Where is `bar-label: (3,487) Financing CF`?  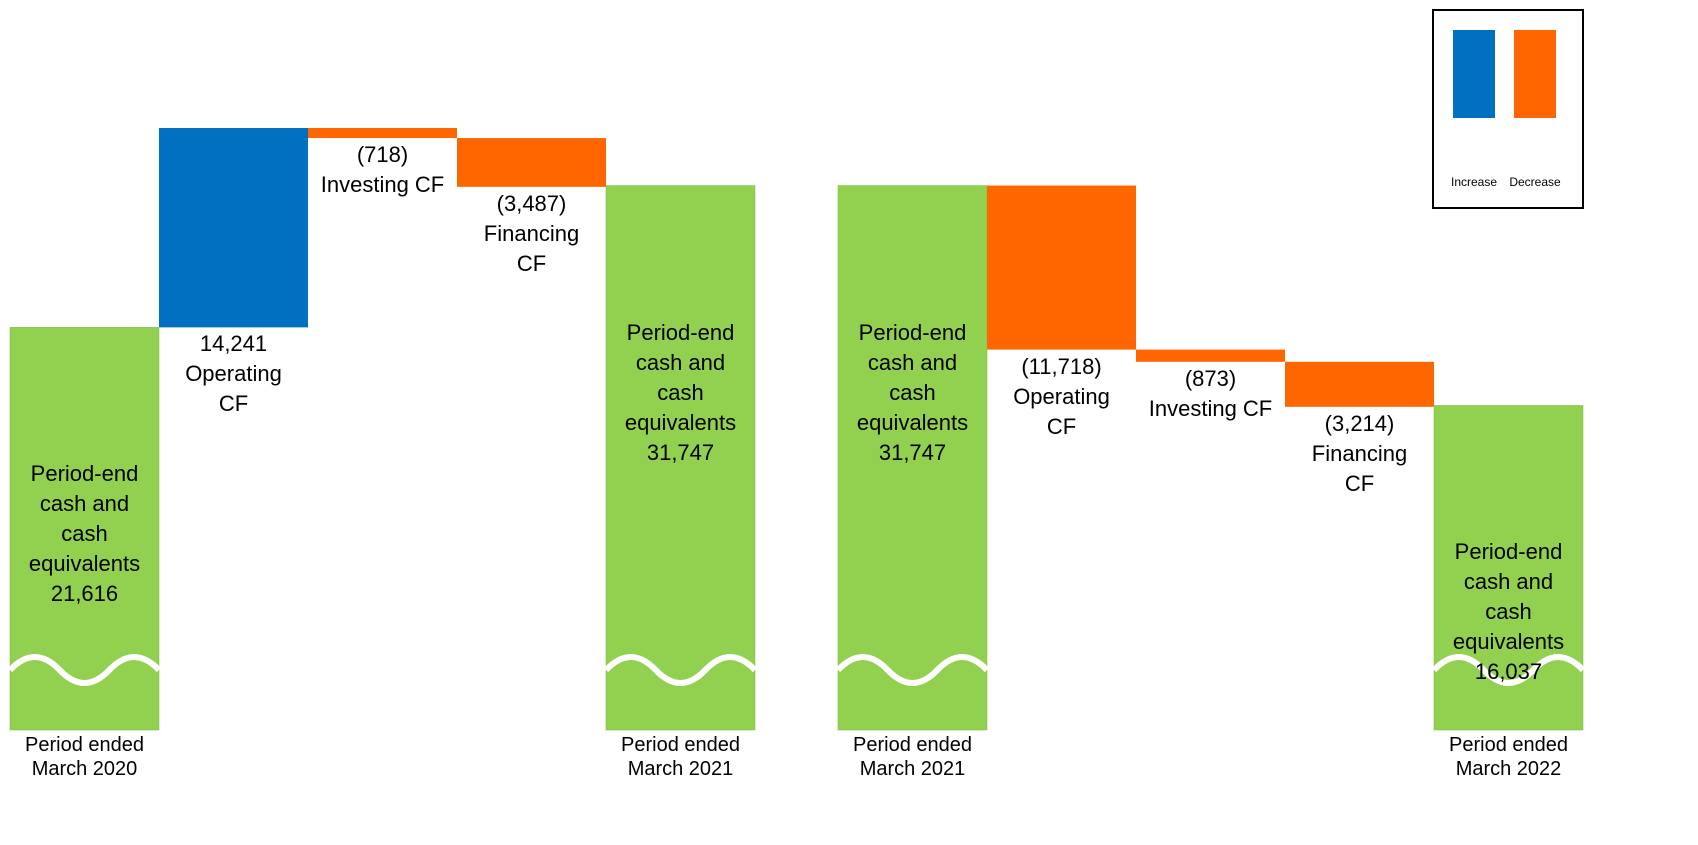 bar-label: (3,487) Financing CF is located at coordinates (531, 234).